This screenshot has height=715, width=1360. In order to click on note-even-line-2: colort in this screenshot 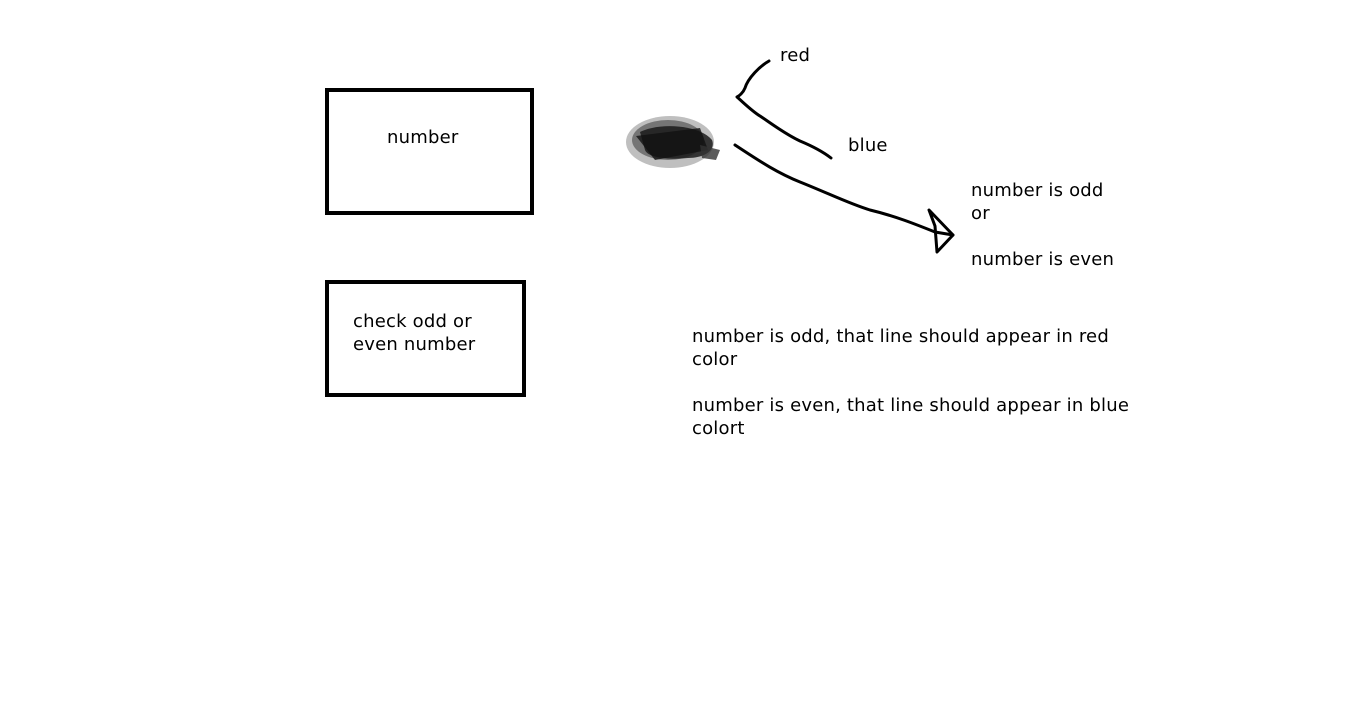, I will do `click(718, 428)`.